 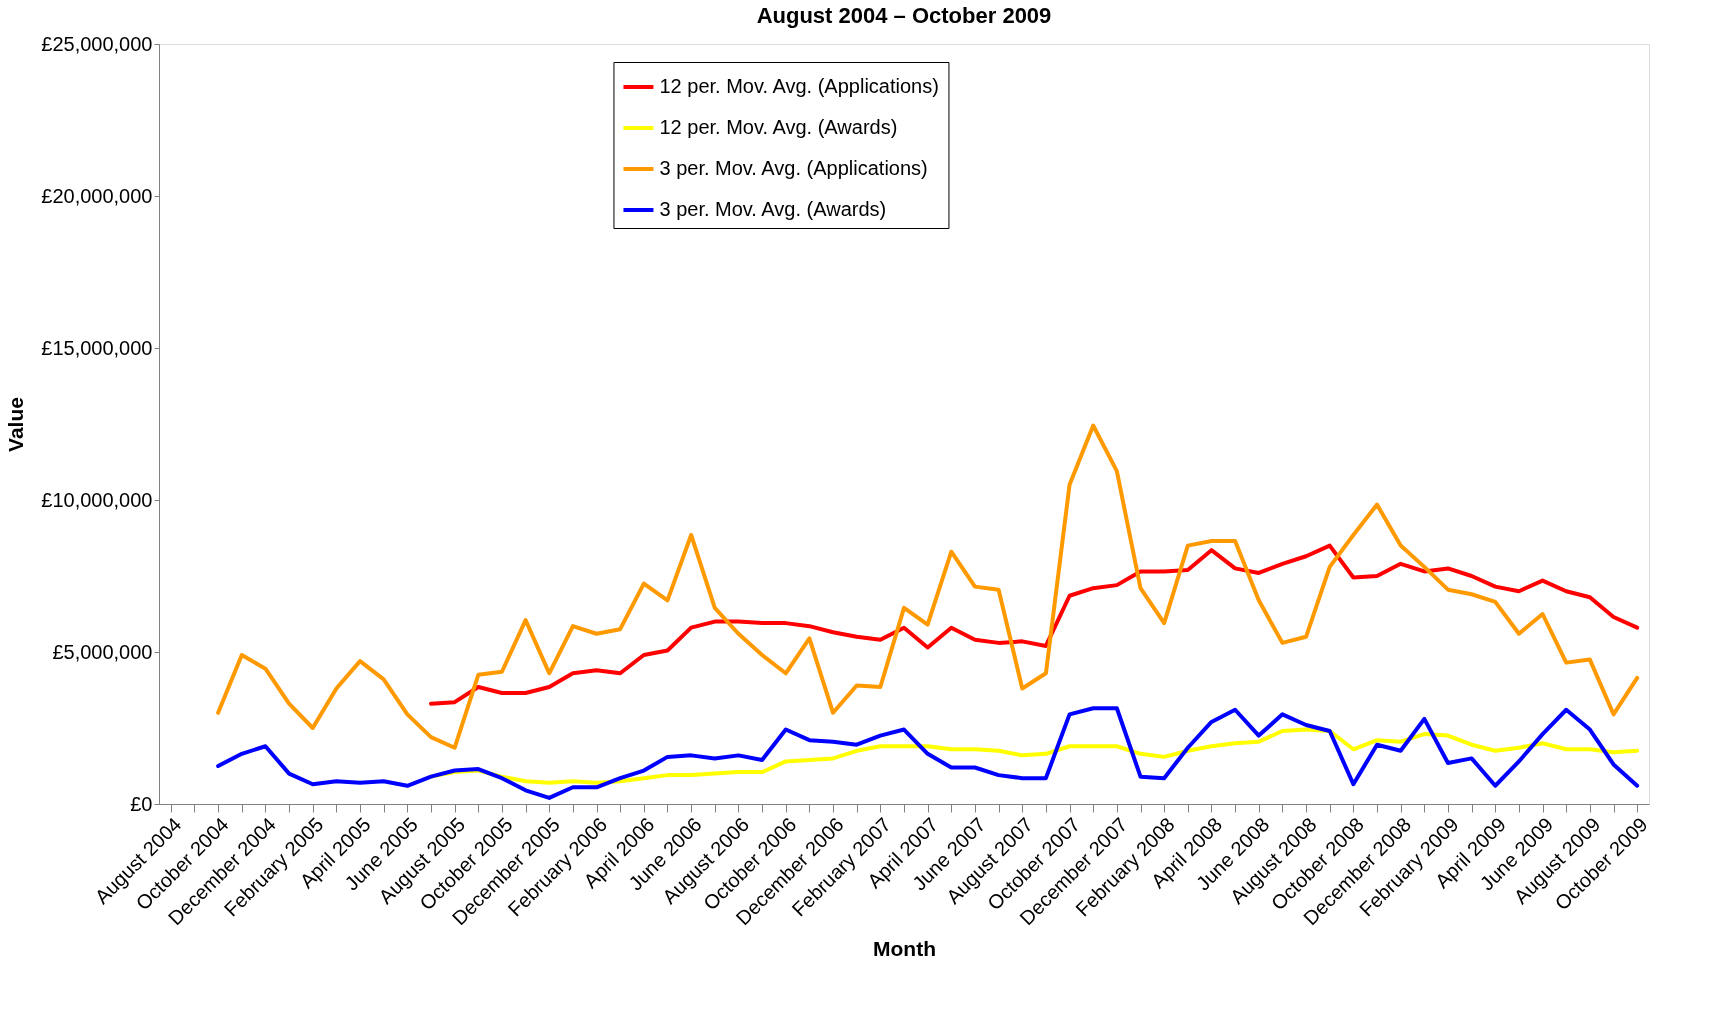 I want to click on chart-title: August 2004 – October 2009, so click(x=904, y=15).